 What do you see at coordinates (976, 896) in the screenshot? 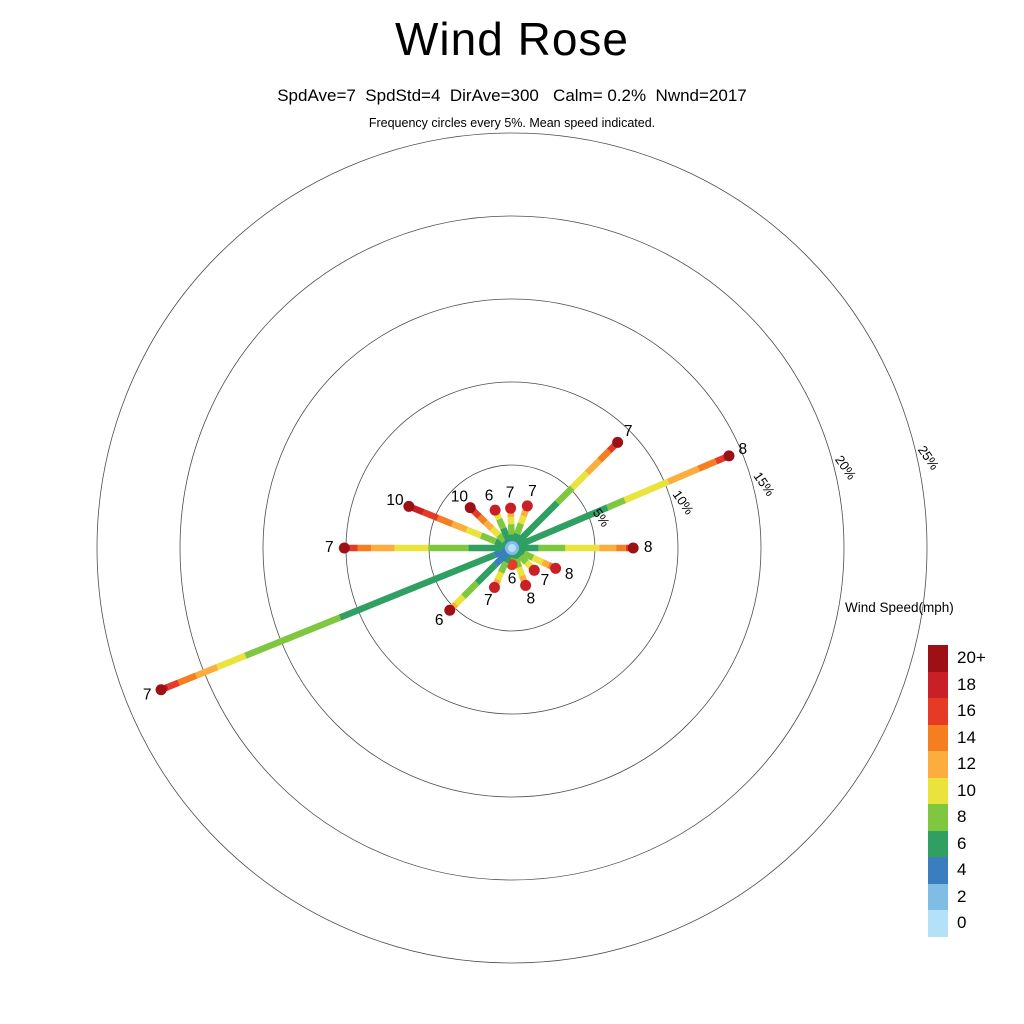
I see `legend-entry: 2` at bounding box center [976, 896].